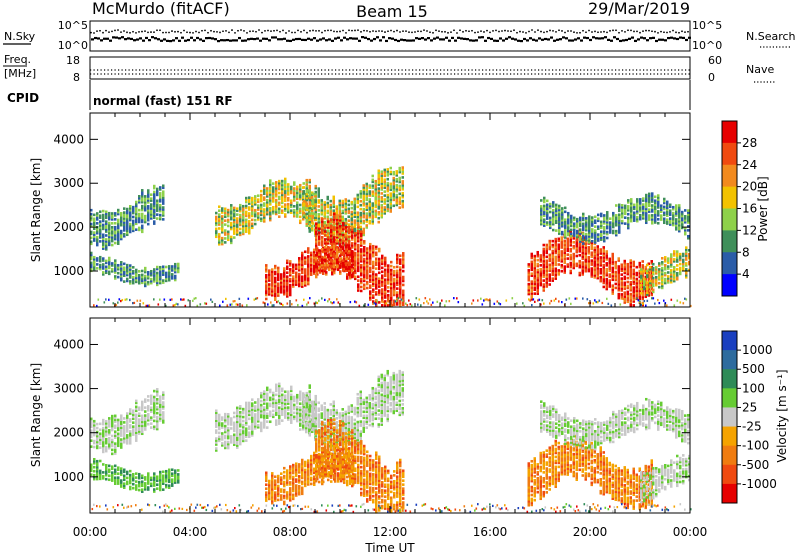 This screenshot has height=554, width=800. What do you see at coordinates (707, 45) in the screenshot?
I see `noise-right-tick-bottom: 10^0` at bounding box center [707, 45].